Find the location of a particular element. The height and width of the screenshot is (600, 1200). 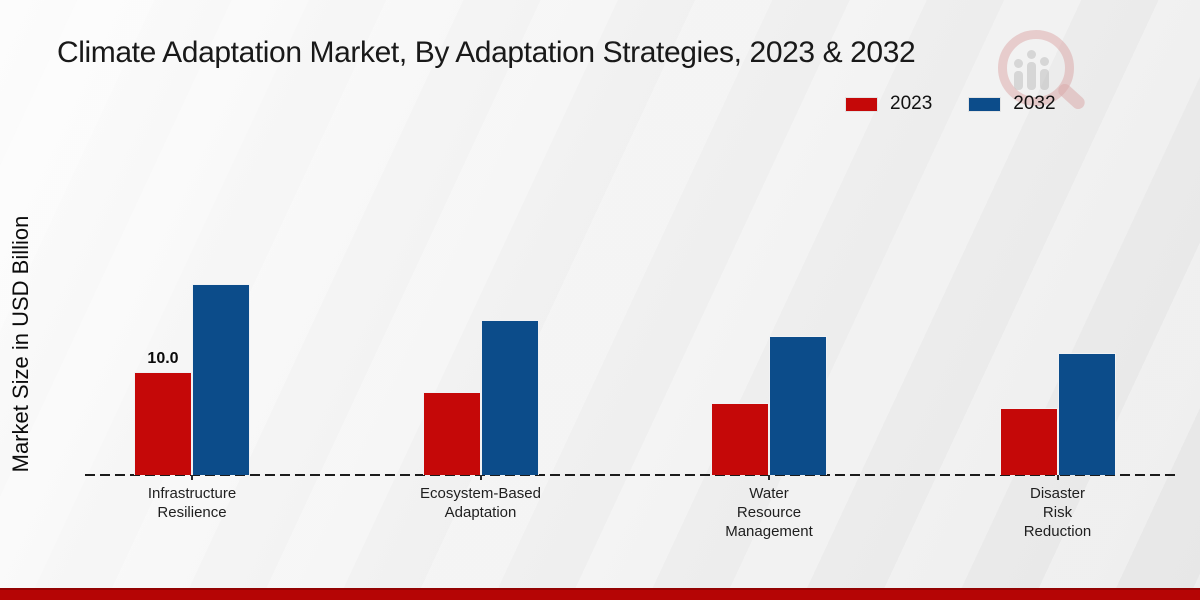

category-label: Disaster Risk Reduction is located at coordinates (1057, 512).